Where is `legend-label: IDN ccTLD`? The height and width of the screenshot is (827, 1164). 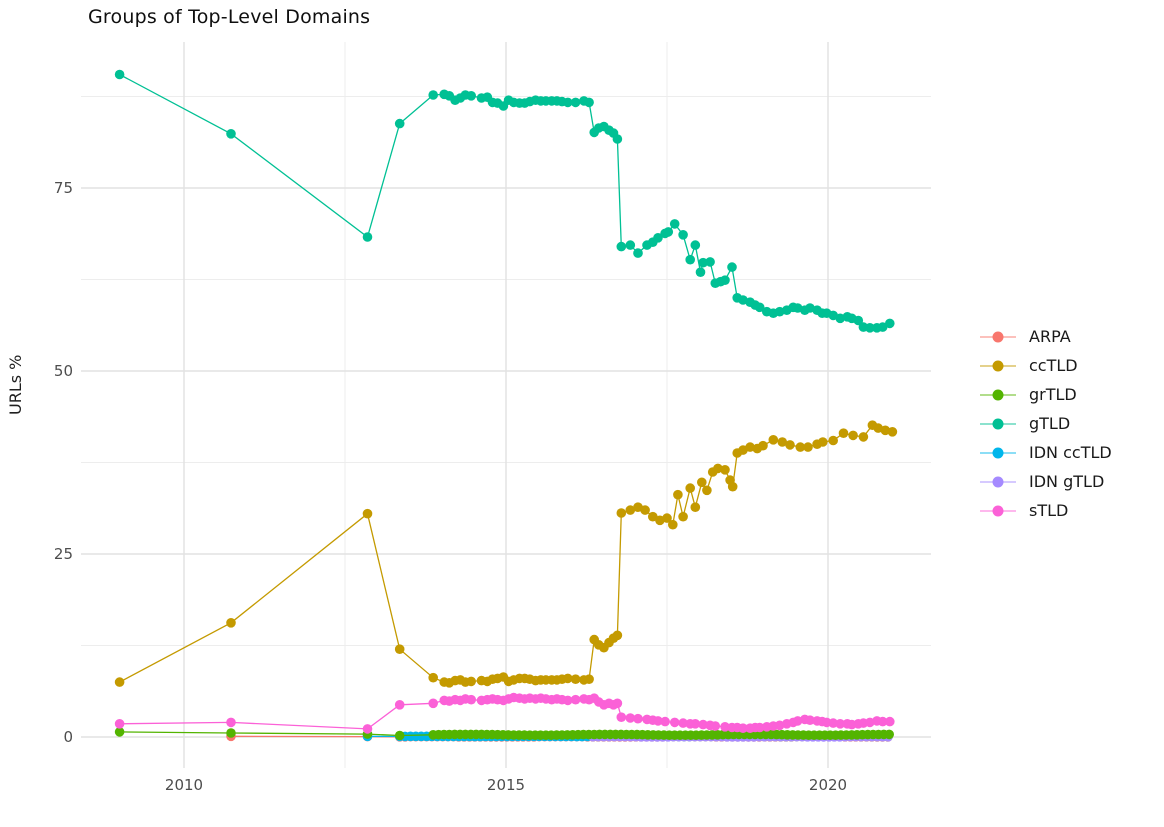 legend-label: IDN ccTLD is located at coordinates (1070, 452).